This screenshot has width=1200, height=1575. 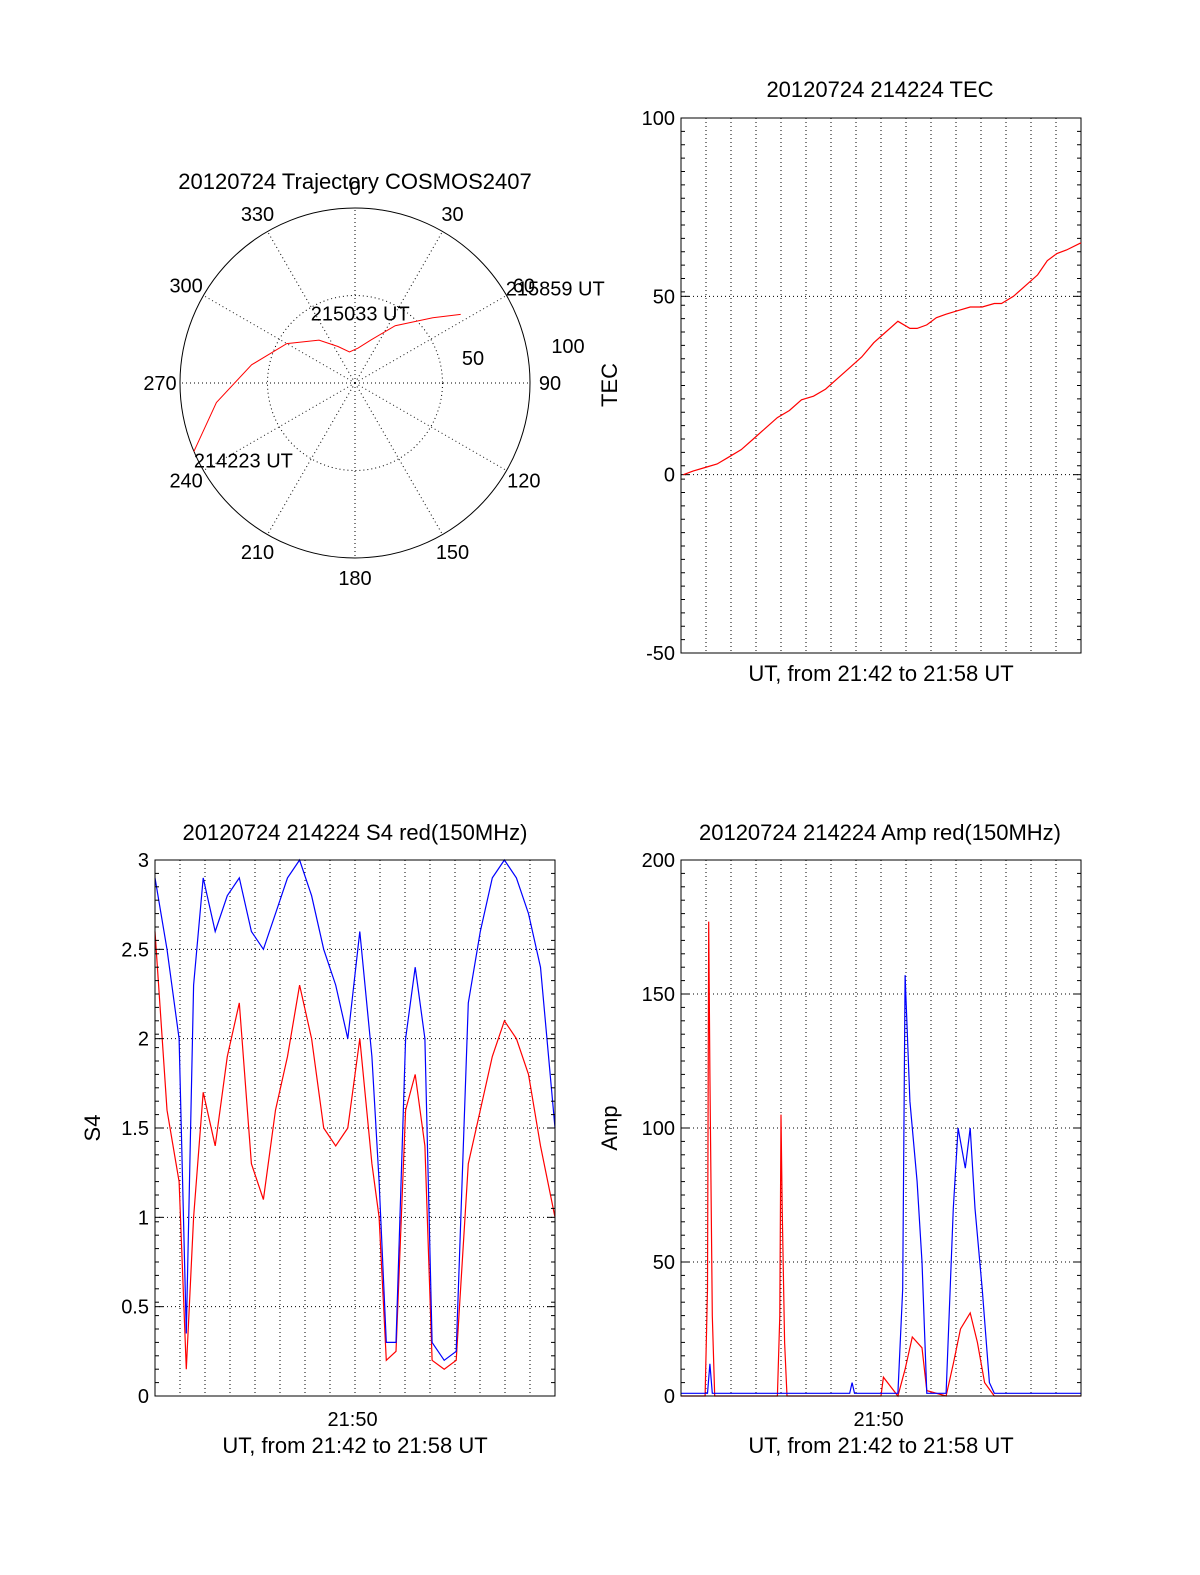 What do you see at coordinates (473, 359) in the screenshot?
I see `polar-radius-label: 50` at bounding box center [473, 359].